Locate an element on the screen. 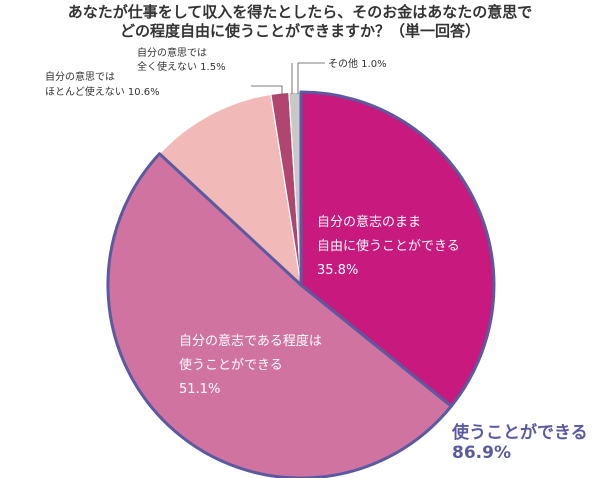 This screenshot has height=478, width=600. slice-label-4: 自分の意思では全く使えない 1.5% is located at coordinates (181, 59).